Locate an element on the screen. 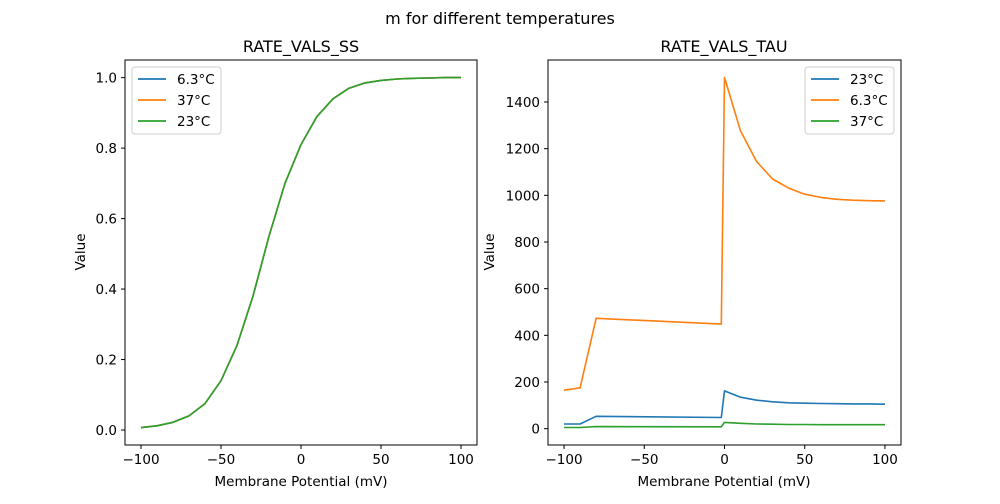 The height and width of the screenshot is (504, 1000). y-tick-label: 0.6 is located at coordinates (106, 220).